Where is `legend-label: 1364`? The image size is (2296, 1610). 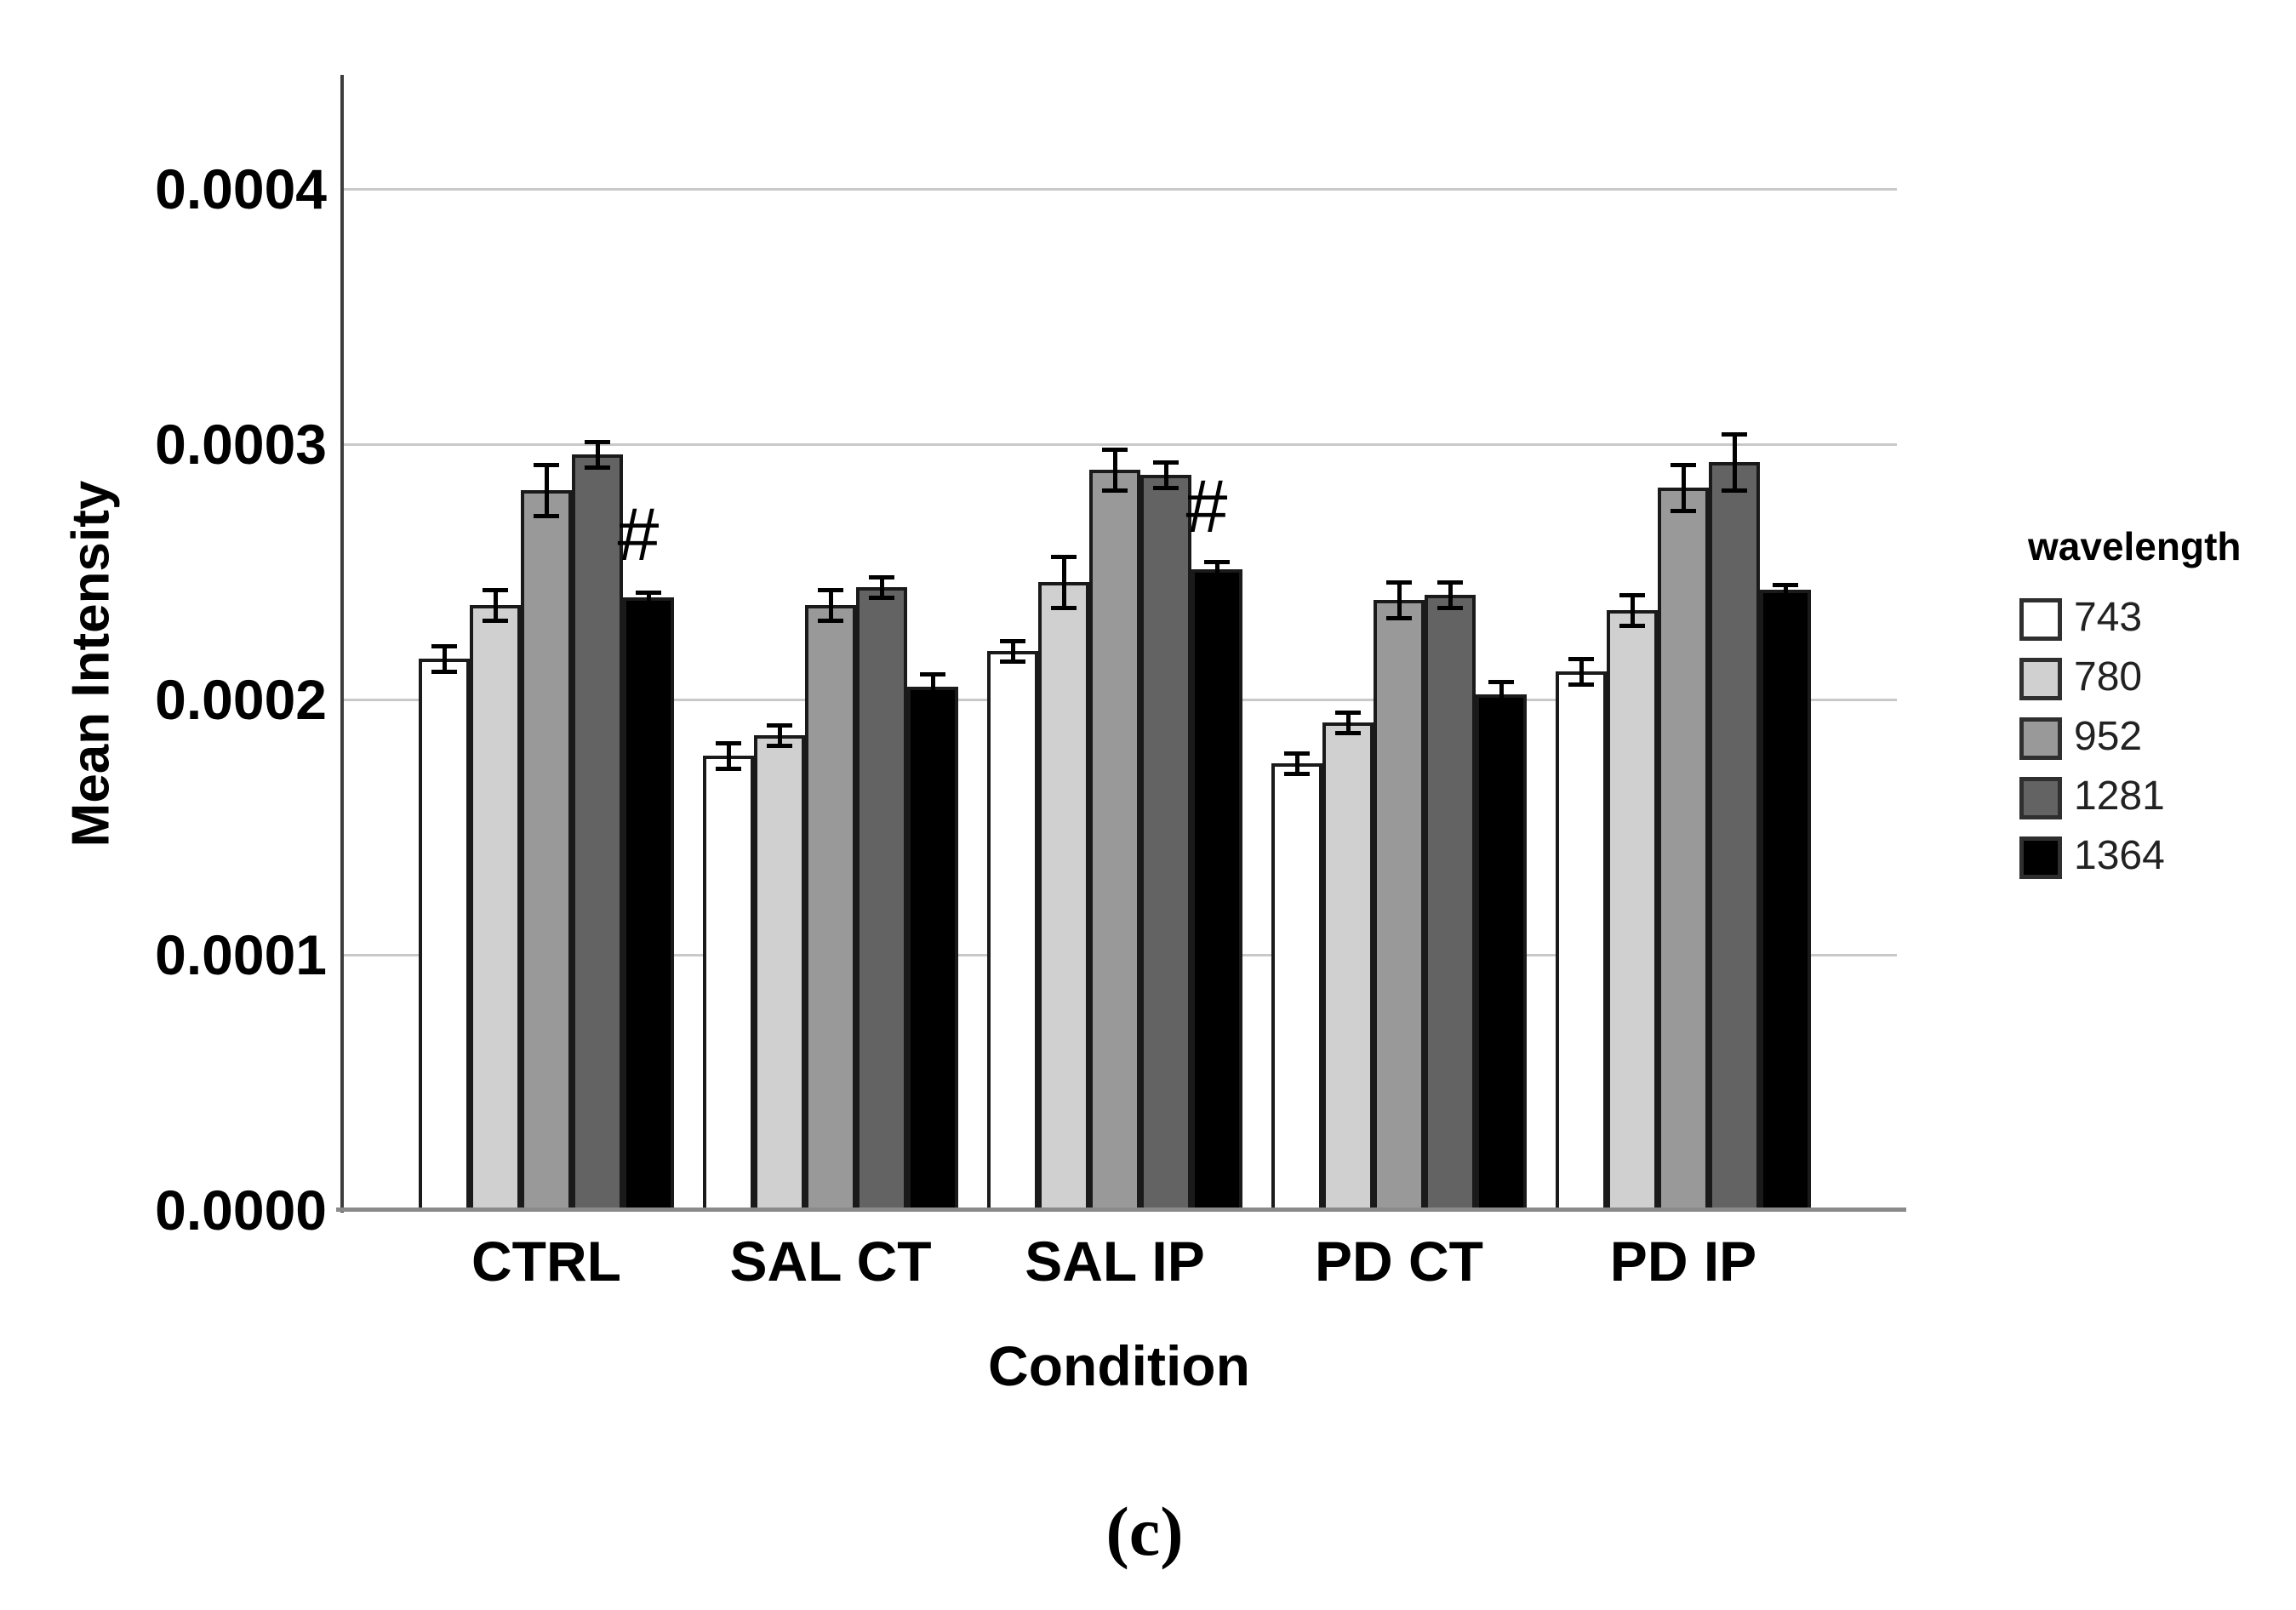 legend-label: 1364 is located at coordinates (2120, 855).